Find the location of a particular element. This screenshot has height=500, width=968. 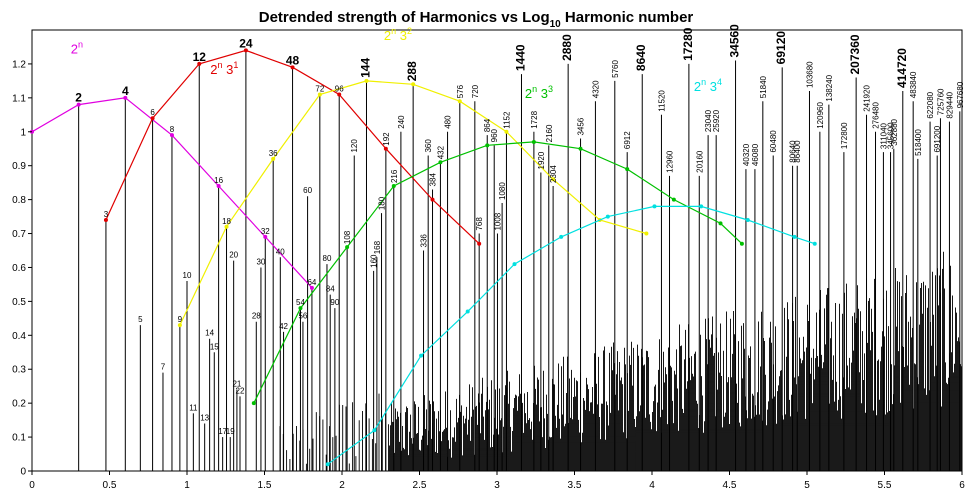

x-tick-label-3.5: 3.5 is located at coordinates (575, 485).